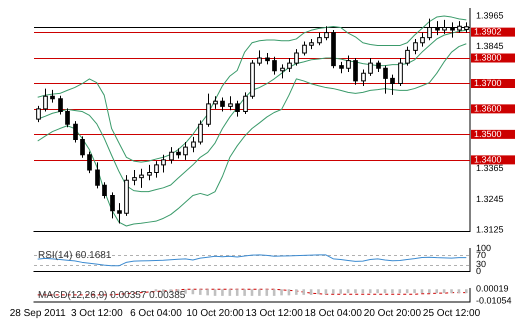  I want to click on x-tick-label: 18 Oct 04:00, so click(333, 313).